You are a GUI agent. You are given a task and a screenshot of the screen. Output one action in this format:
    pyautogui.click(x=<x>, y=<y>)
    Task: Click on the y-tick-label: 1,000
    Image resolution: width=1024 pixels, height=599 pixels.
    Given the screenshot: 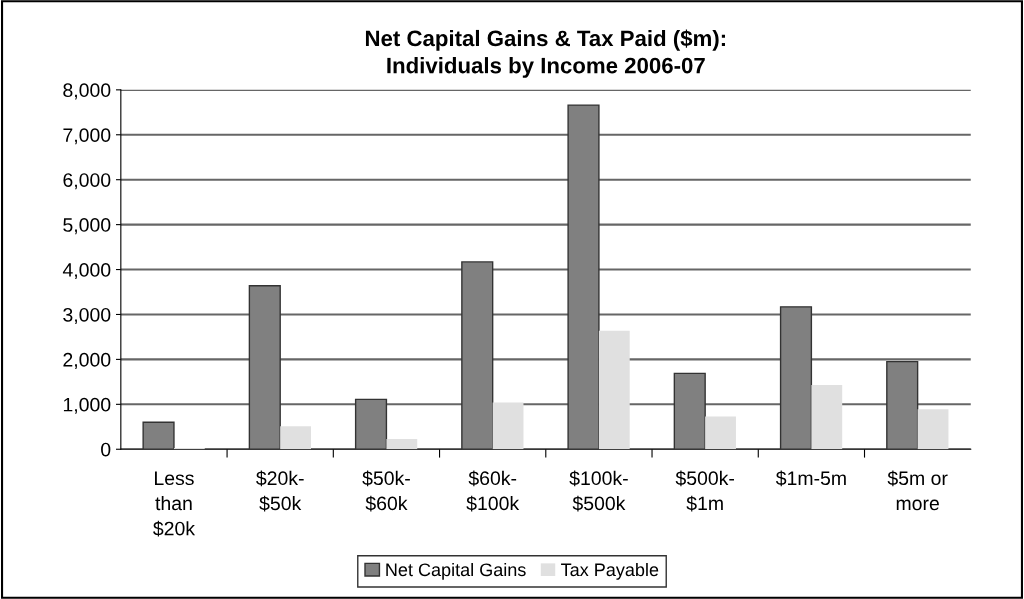 What is the action you would take?
    pyautogui.click(x=87, y=405)
    